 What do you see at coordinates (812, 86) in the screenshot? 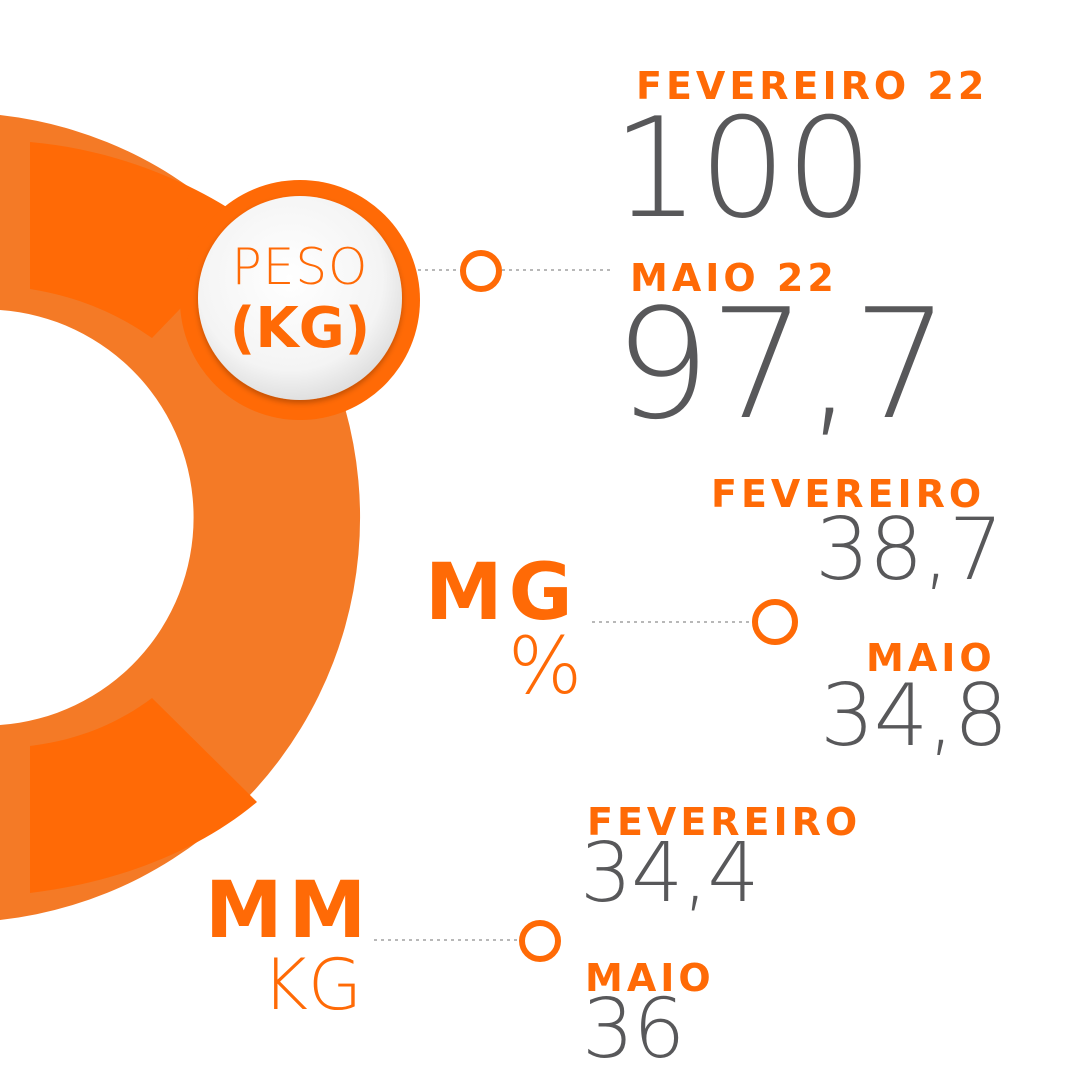
I see `peso-period-1: FEVEREIRO 22` at bounding box center [812, 86].